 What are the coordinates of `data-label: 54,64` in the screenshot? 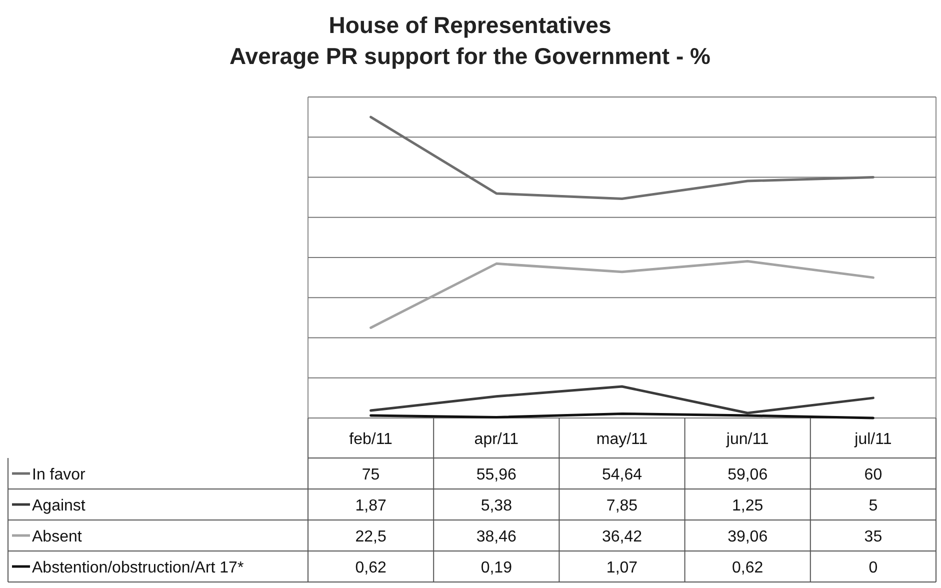 It's located at (622, 475).